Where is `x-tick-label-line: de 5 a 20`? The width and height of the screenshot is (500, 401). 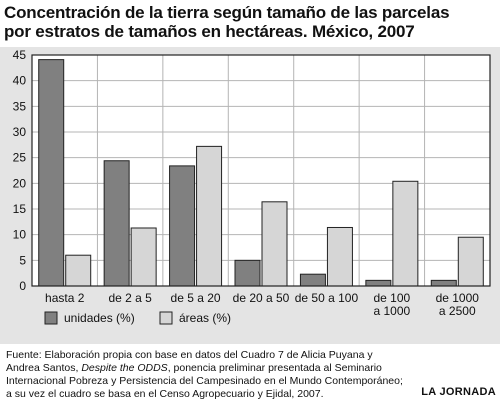
x-tick-label-line: de 5 a 20 is located at coordinates (196, 298).